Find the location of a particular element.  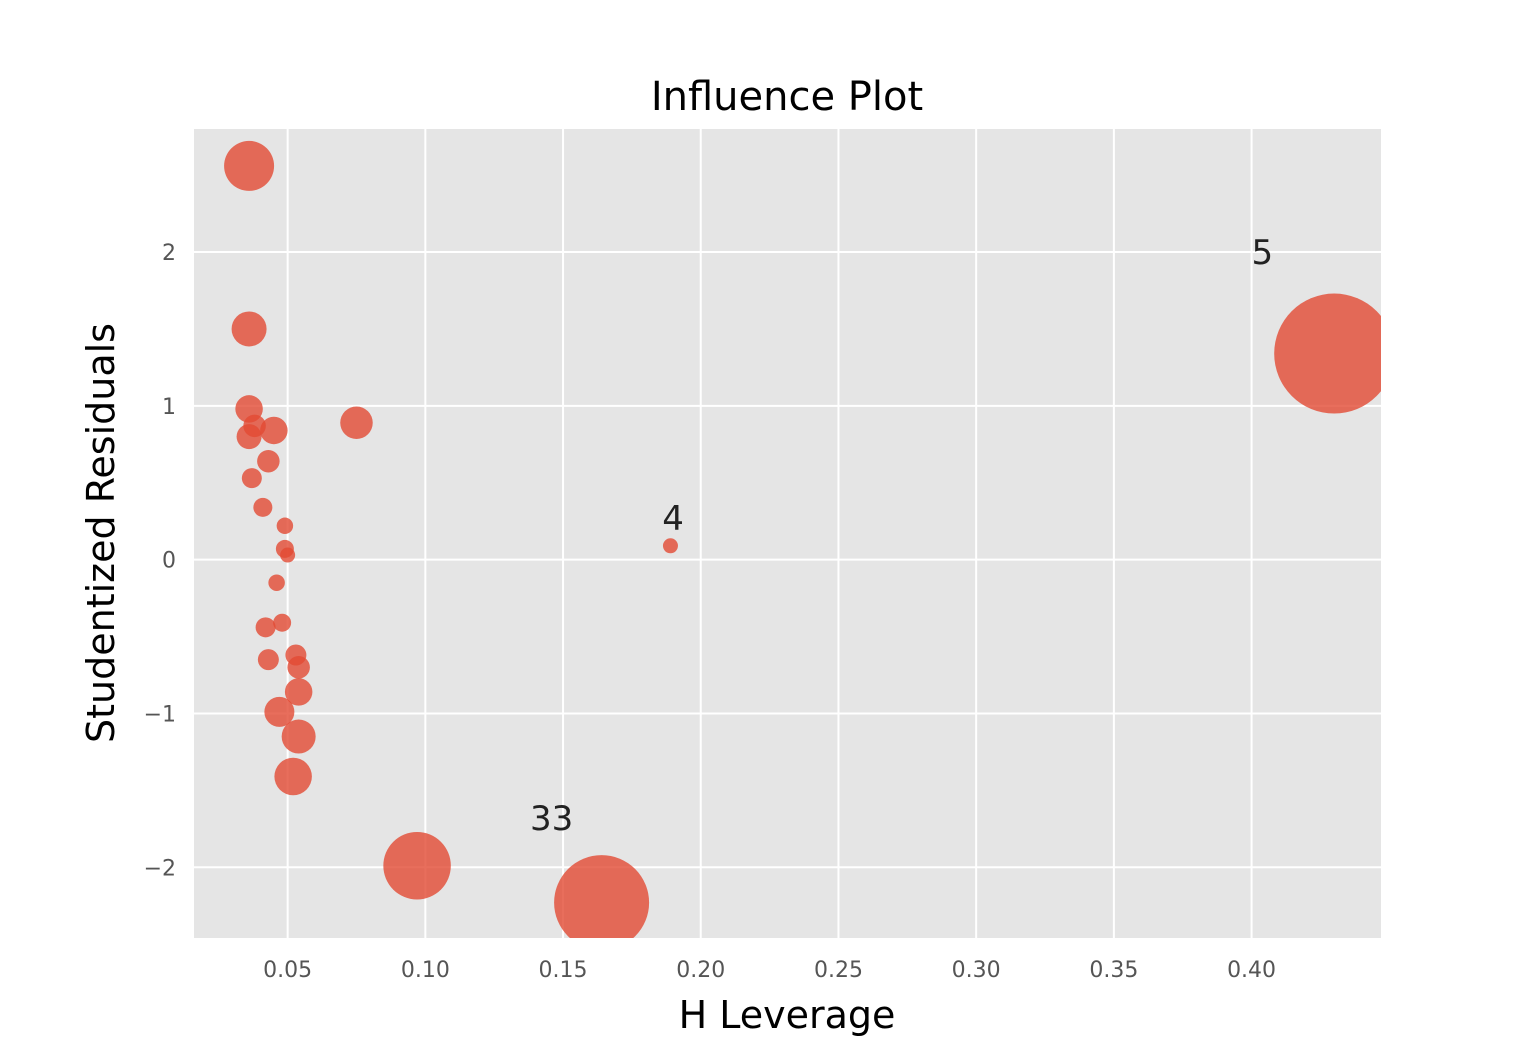

y-tick-label: −1 is located at coordinates (160, 714).